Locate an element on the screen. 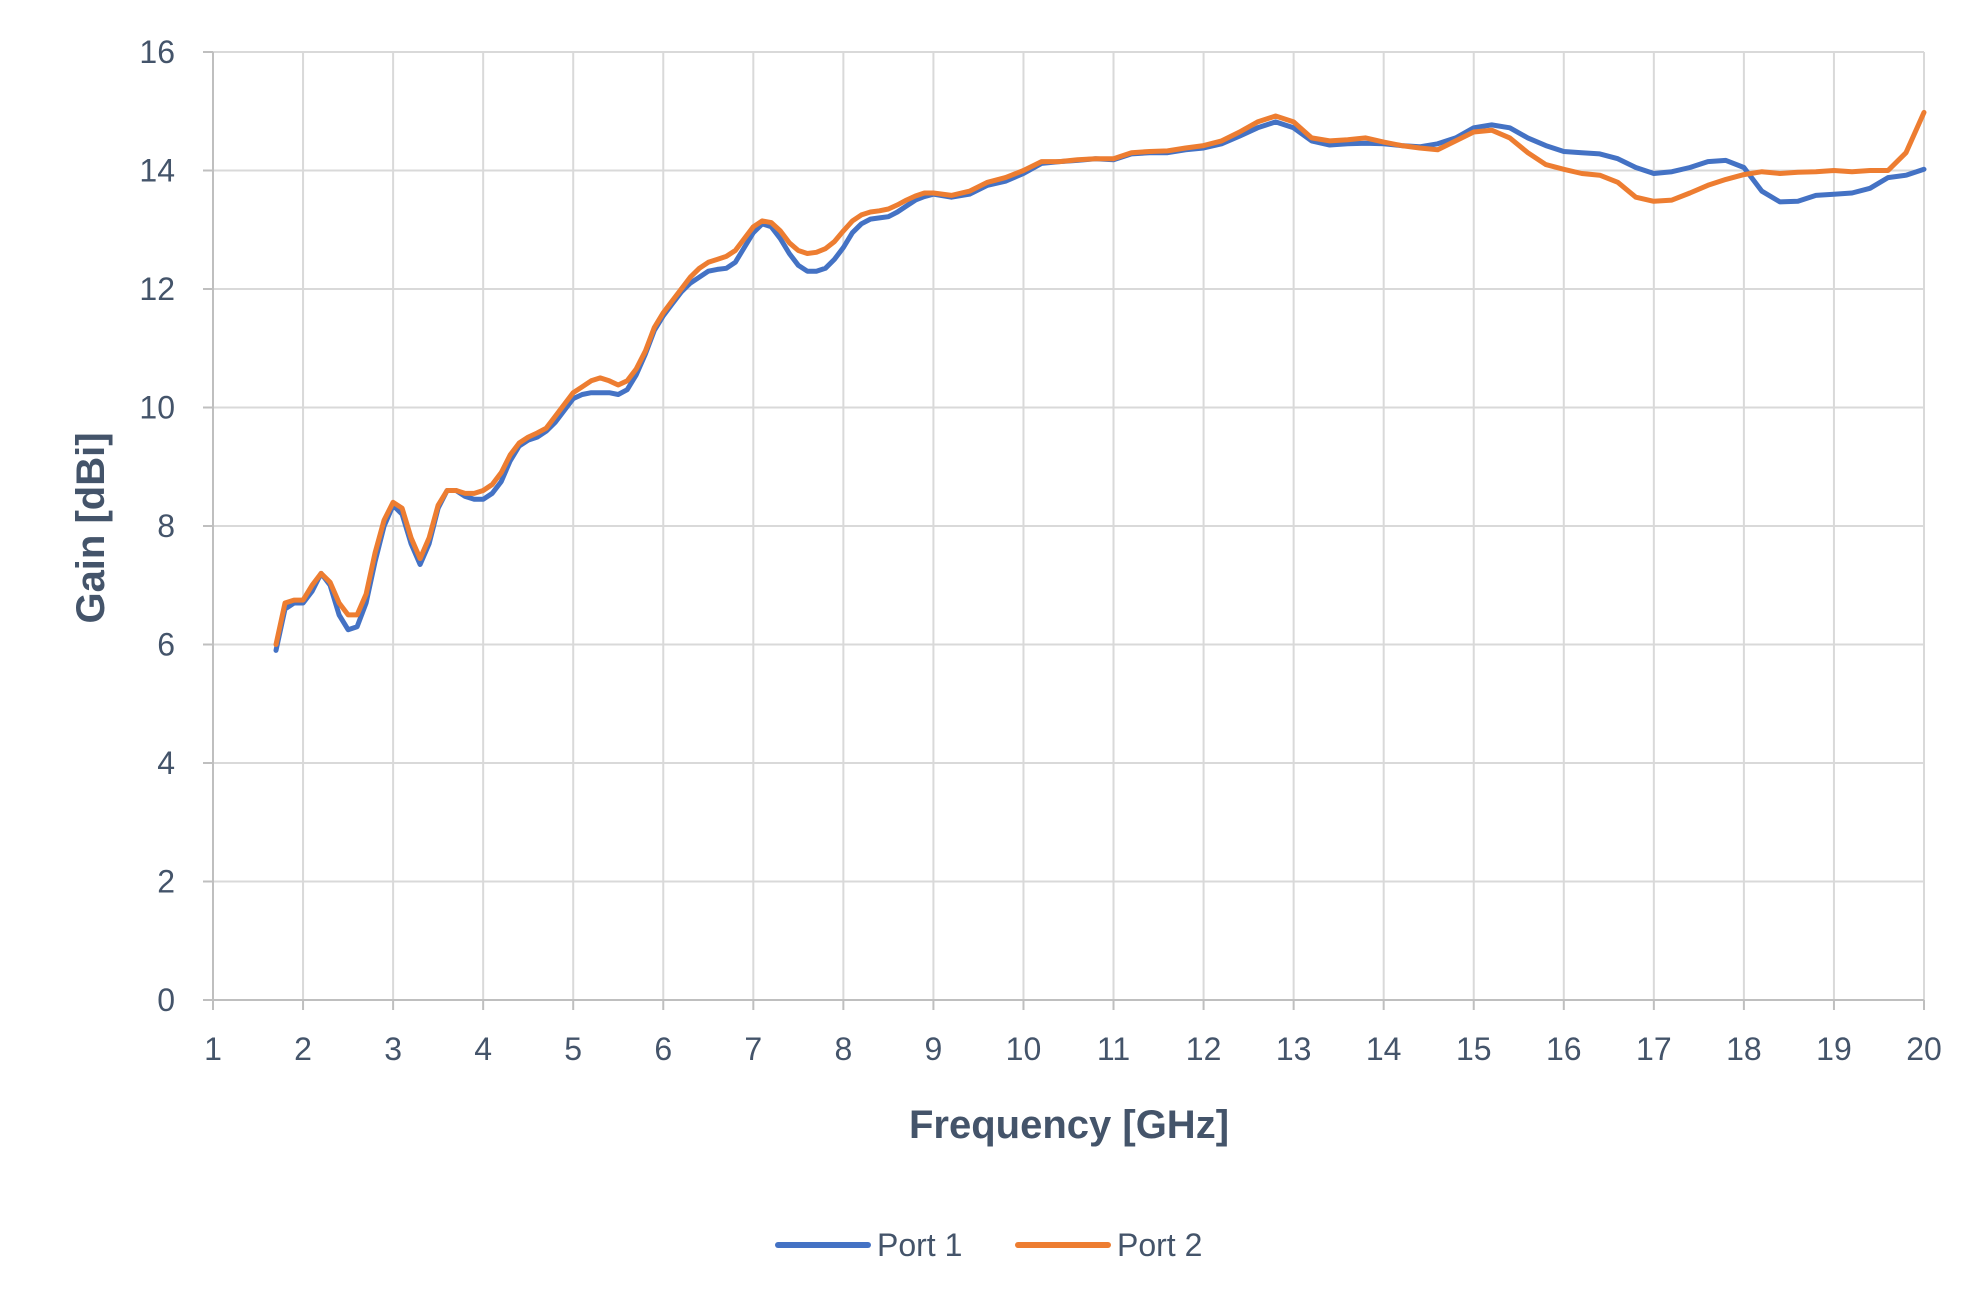  x-tick-label: 10 is located at coordinates (1024, 1049).